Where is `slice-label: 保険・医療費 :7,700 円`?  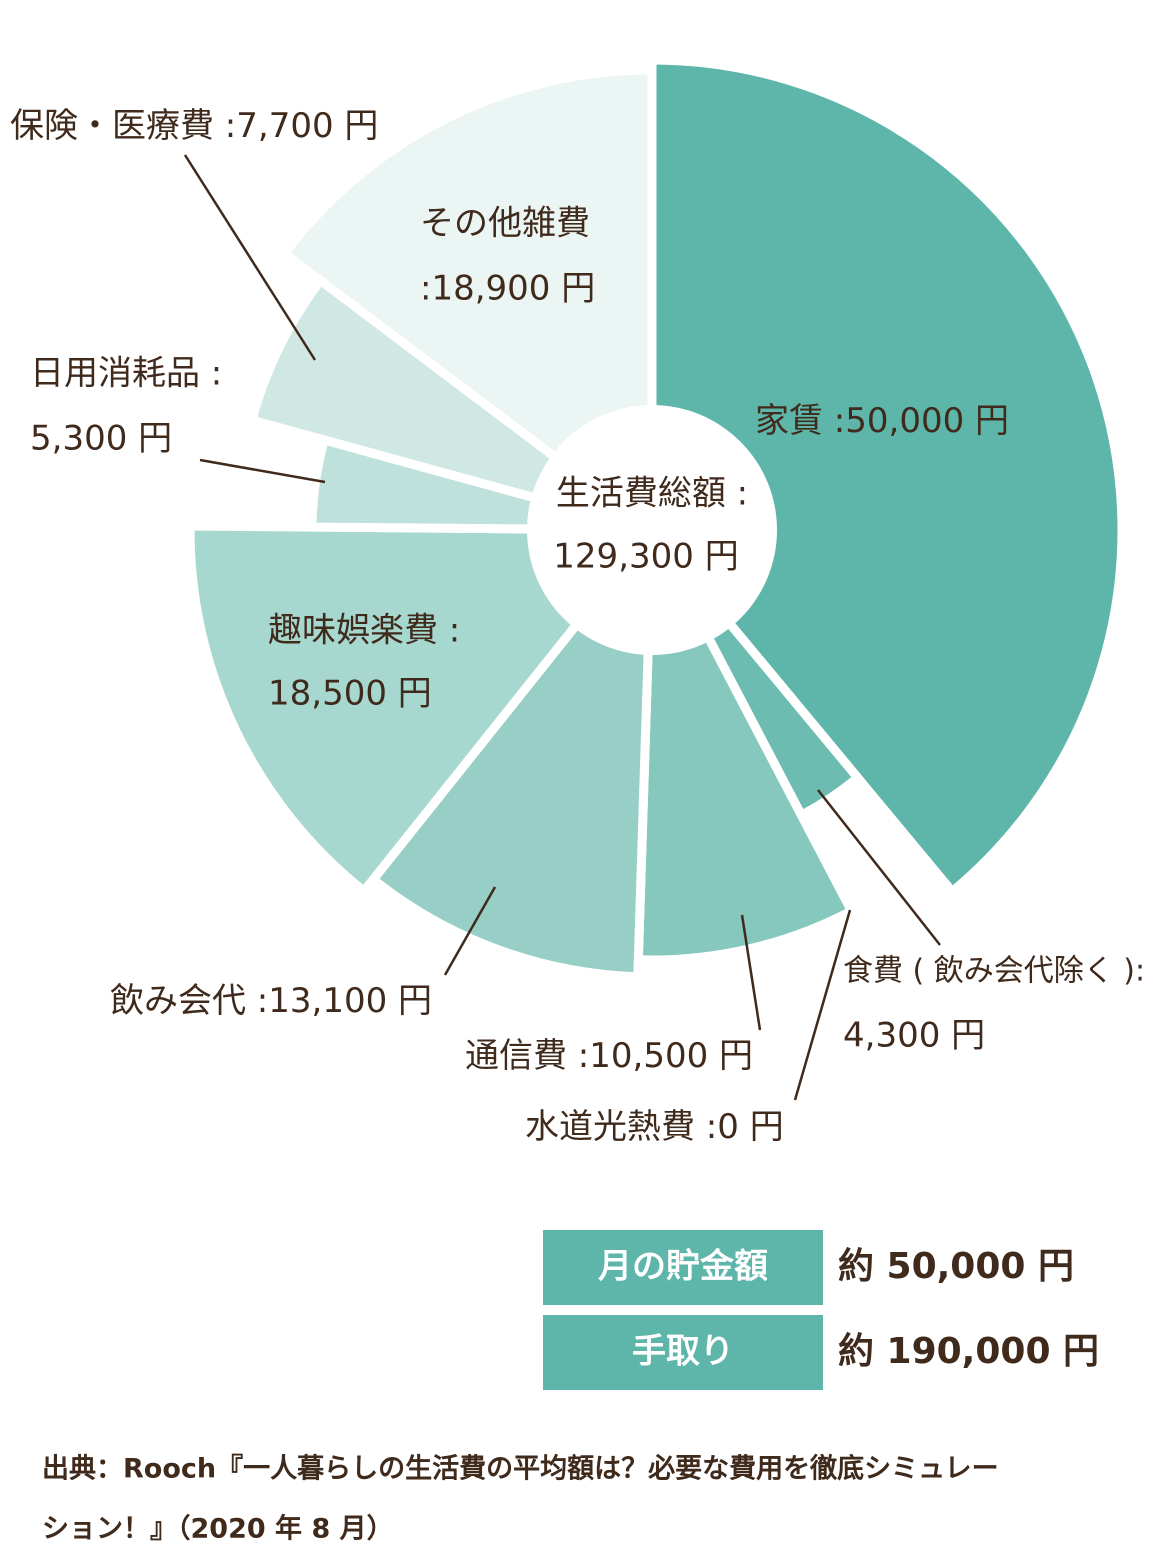 slice-label: 保険・医療費 :7,700 円 is located at coordinates (194, 126).